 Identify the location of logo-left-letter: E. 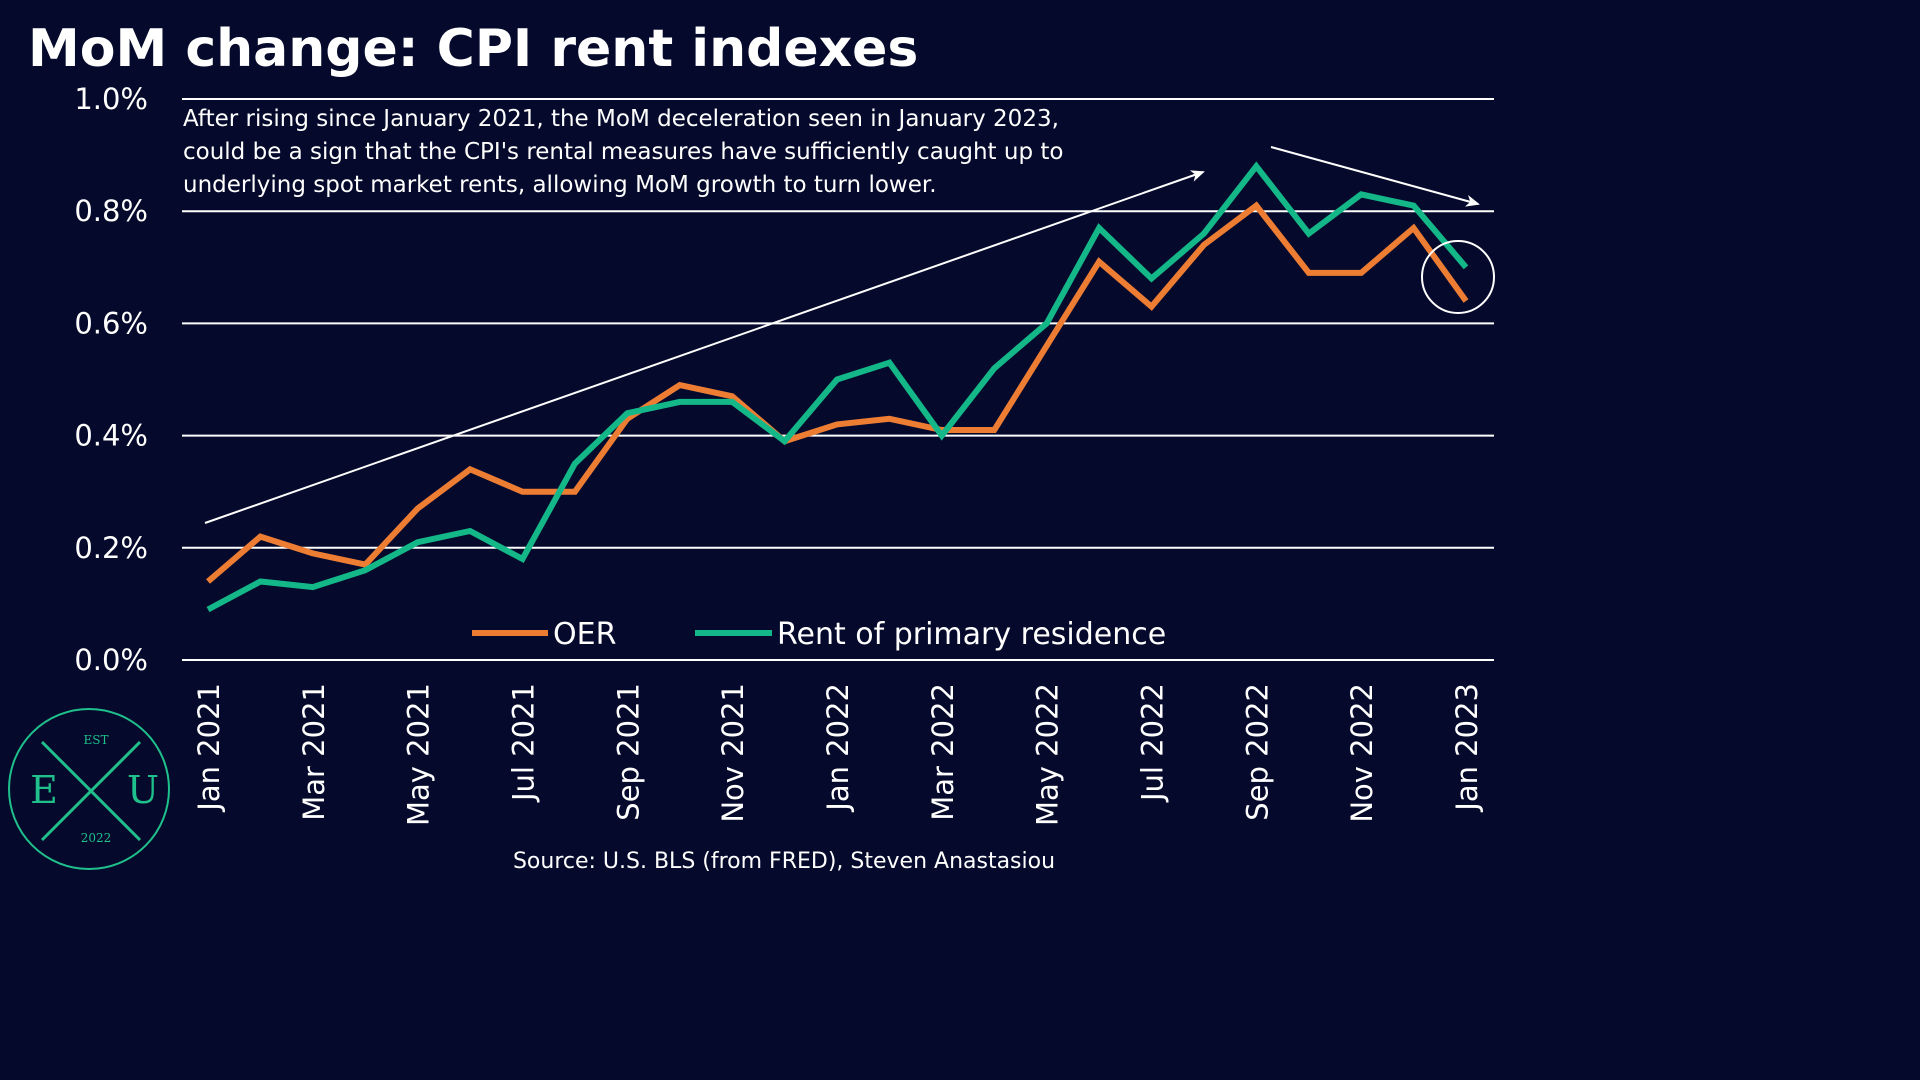
(44, 790).